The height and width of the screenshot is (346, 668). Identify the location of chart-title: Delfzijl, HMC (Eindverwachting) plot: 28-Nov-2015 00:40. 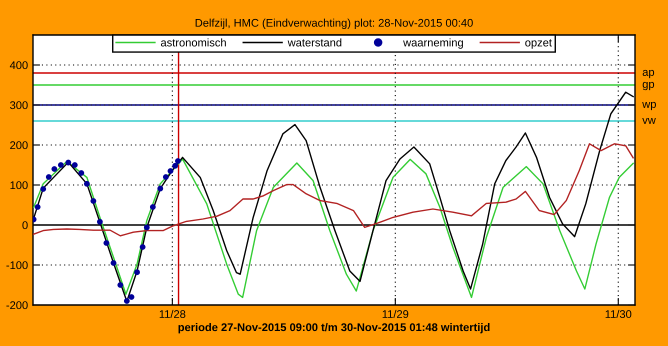
(334, 23).